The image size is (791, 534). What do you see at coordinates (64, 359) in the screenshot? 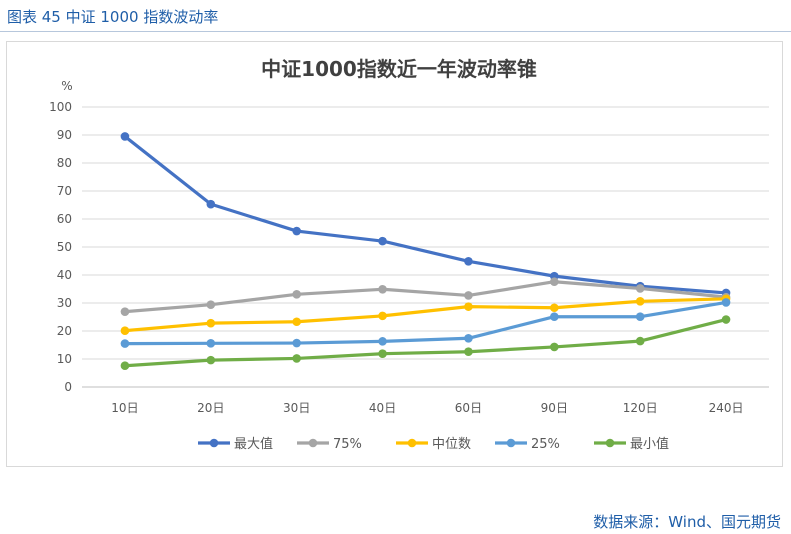
I see `y-tick-label: 10` at bounding box center [64, 359].